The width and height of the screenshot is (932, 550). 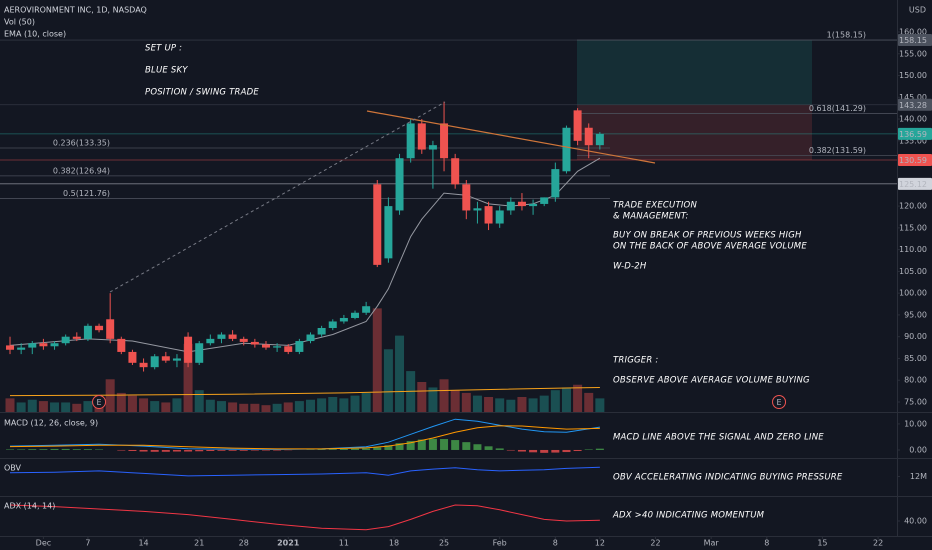 I want to click on y-tick-label: 100.00, so click(x=913, y=293).